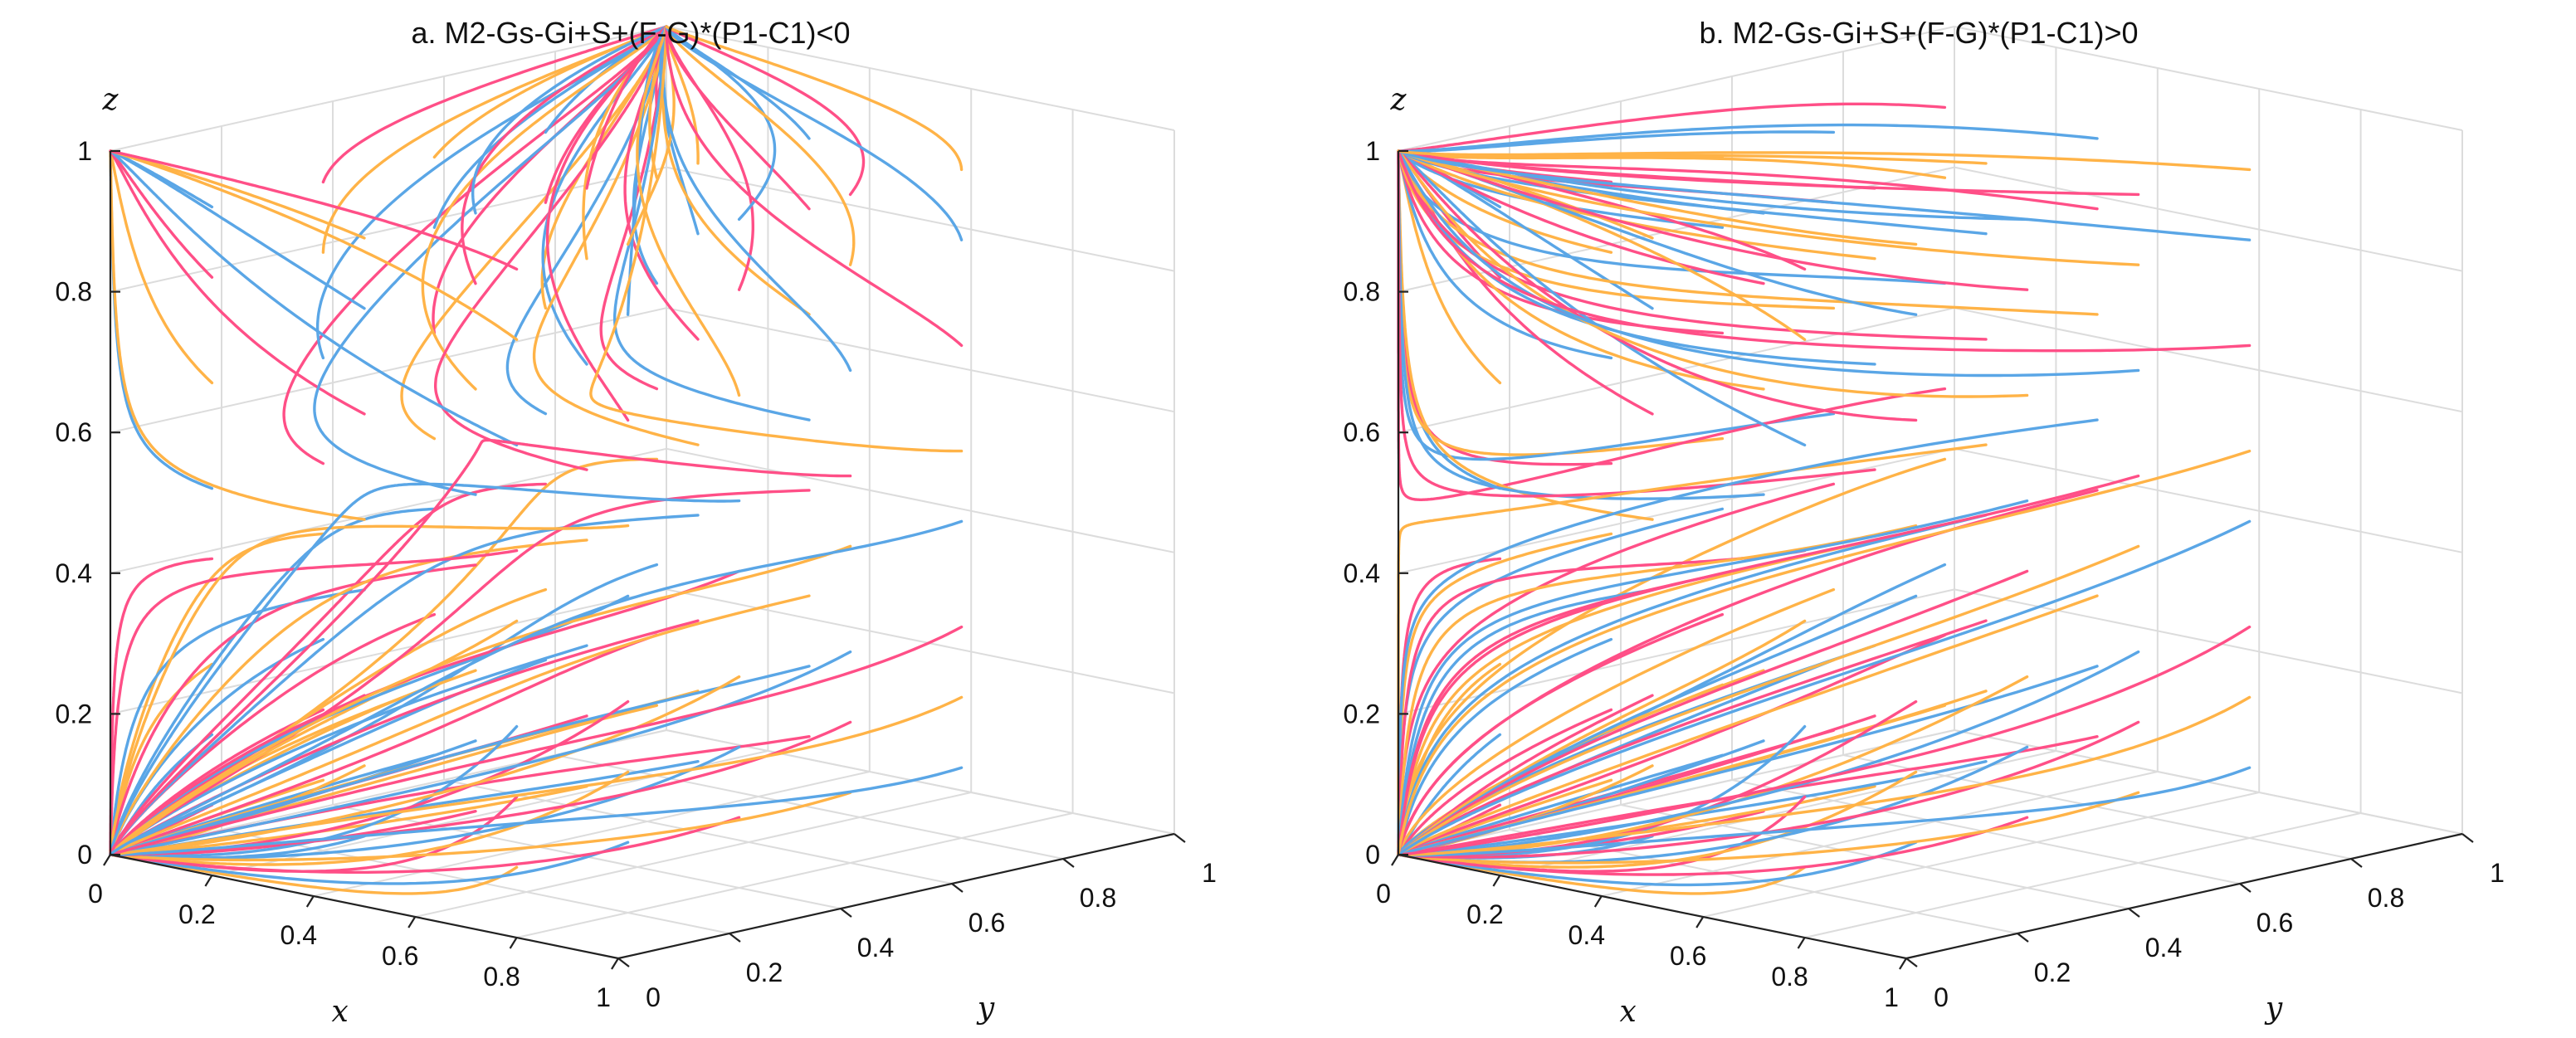  I want to click on panel-title: a. M2-Gs-Gi+S+(F-G)*(P1-C1)<0, so click(631, 33).